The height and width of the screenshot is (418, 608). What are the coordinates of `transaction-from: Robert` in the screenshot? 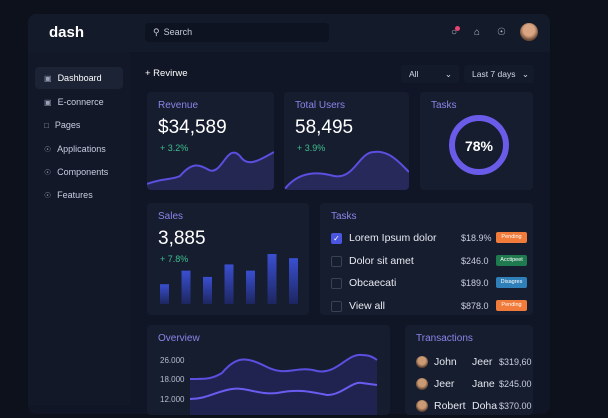 It's located at (450, 406).